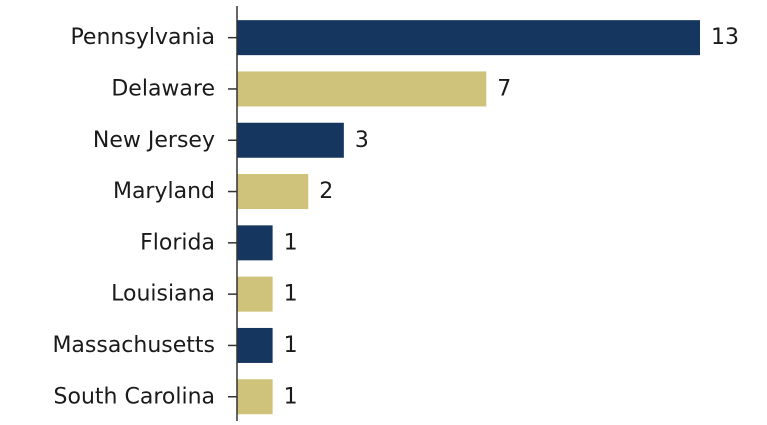  What do you see at coordinates (255, 243) in the screenshot?
I see `bar-florida` at bounding box center [255, 243].